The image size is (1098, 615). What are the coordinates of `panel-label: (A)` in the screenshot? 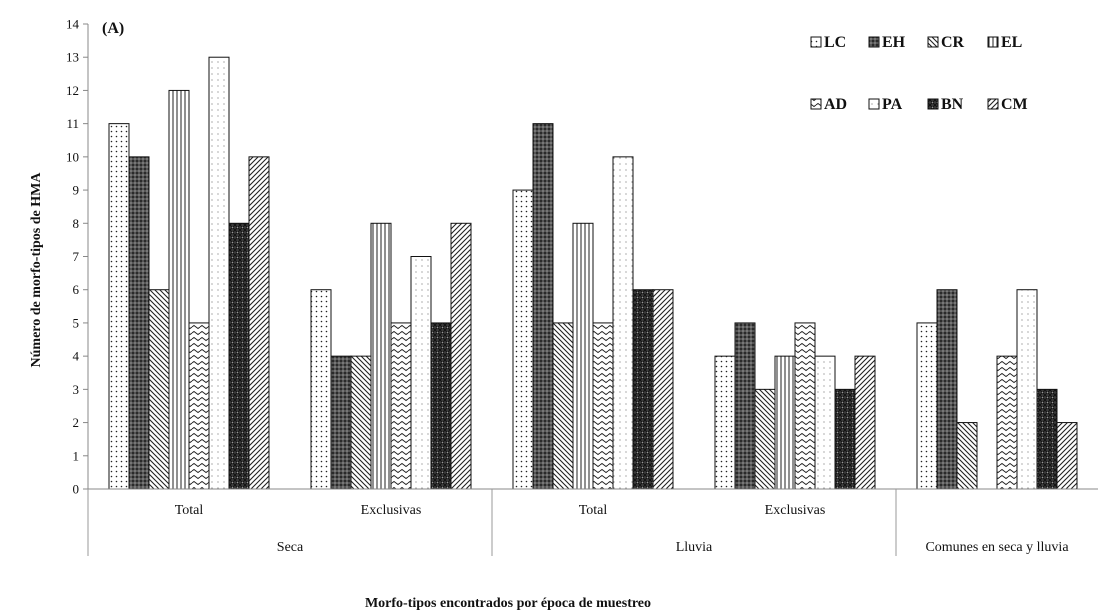 It's located at (113, 28).